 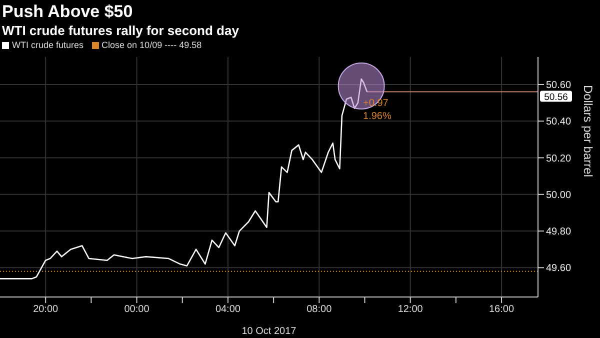 What do you see at coordinates (411, 310) in the screenshot?
I see `x-tick-label: 12:00` at bounding box center [411, 310].